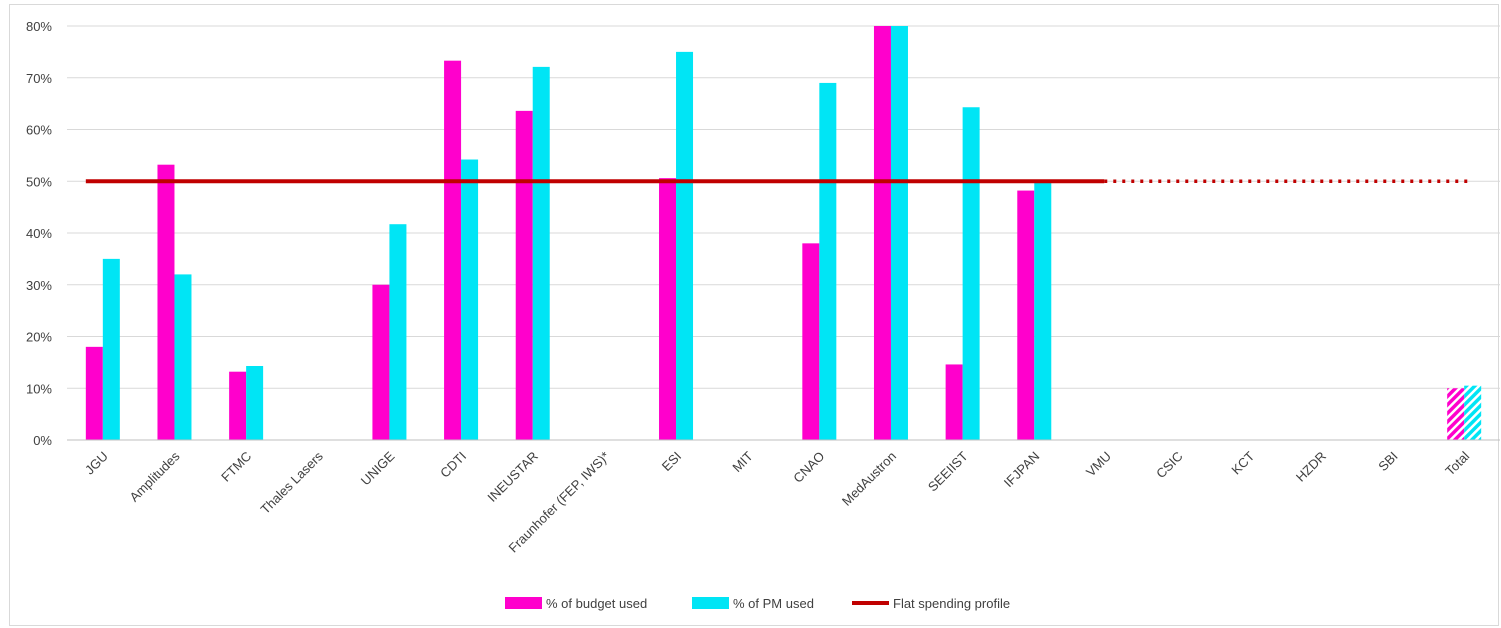 The height and width of the screenshot is (628, 1501). What do you see at coordinates (1022, 470) in the screenshot?
I see `x-tick-label: IFJPAN` at bounding box center [1022, 470].